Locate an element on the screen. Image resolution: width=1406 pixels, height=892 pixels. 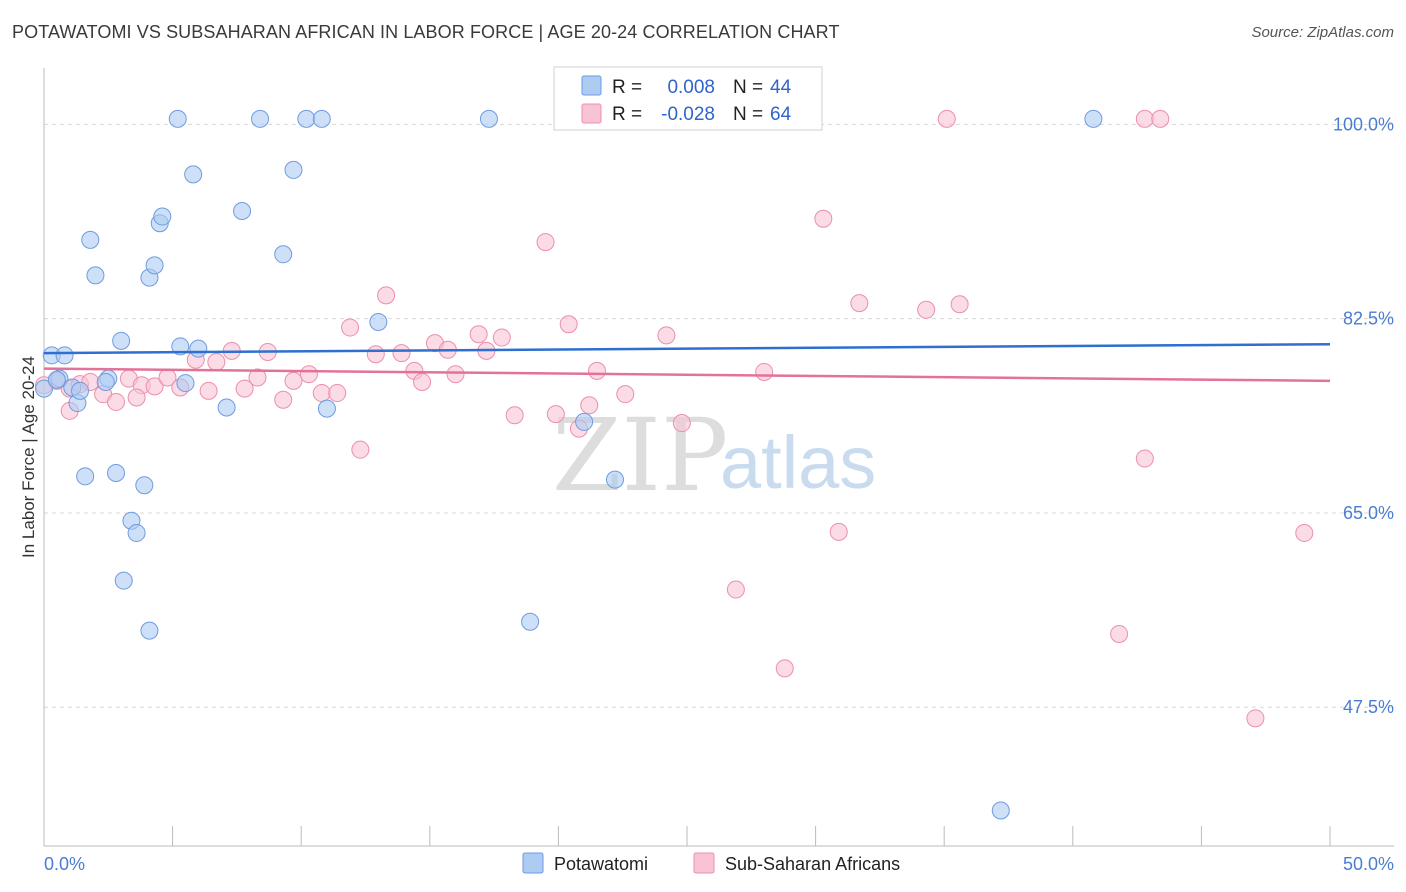
watermark-atlas: atlas is located at coordinates (798, 462).